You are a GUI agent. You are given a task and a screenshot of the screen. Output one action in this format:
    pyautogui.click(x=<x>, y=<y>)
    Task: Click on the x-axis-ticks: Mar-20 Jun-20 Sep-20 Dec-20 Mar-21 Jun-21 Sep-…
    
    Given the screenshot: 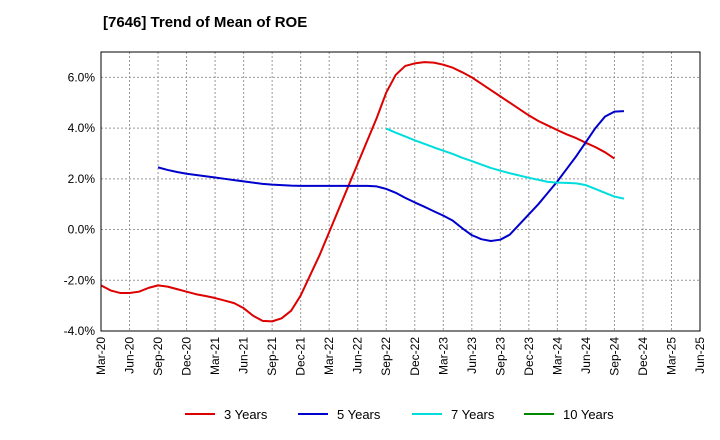 What is the action you would take?
    pyautogui.click(x=400, y=356)
    